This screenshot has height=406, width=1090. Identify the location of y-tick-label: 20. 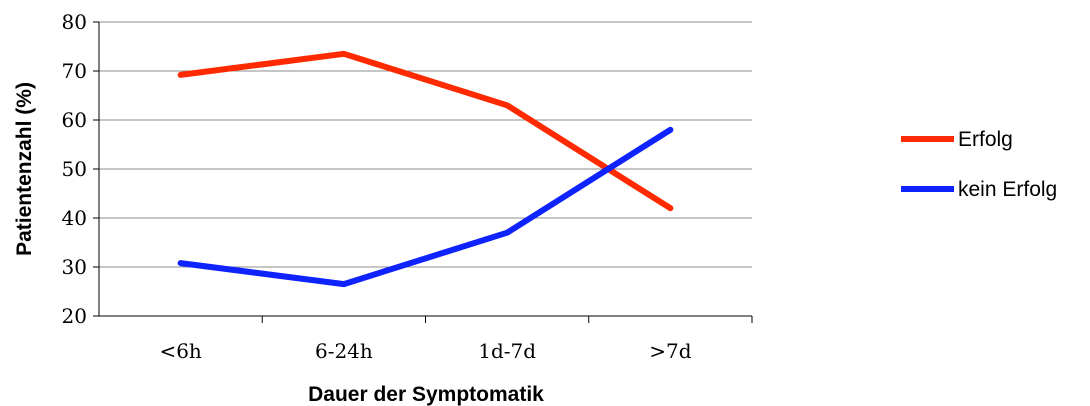
(74, 316).